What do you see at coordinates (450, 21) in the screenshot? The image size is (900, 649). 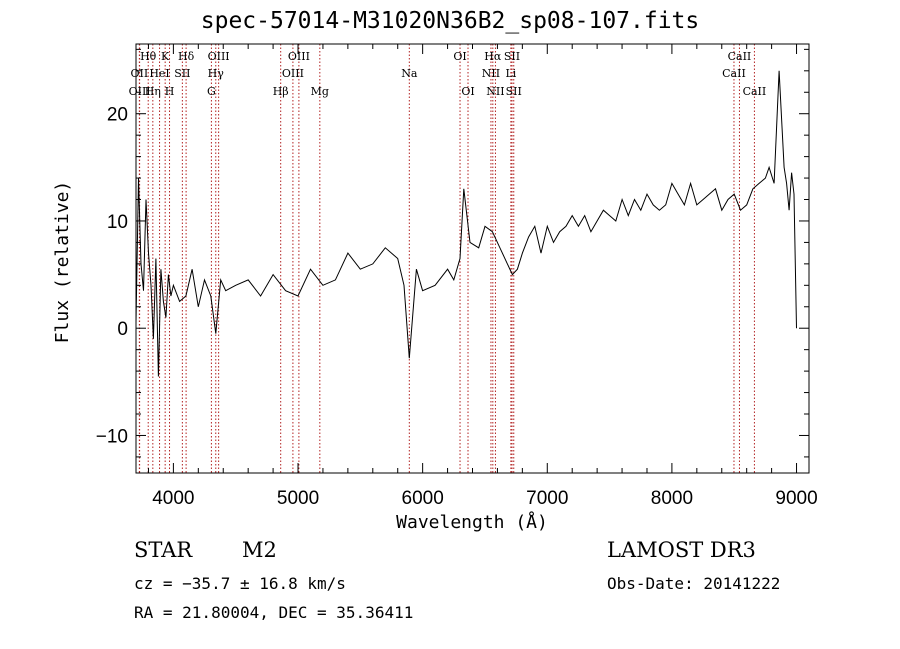 I see `chart-title: spec-57014-M31020N36B2_sp08-107.fits` at bounding box center [450, 21].